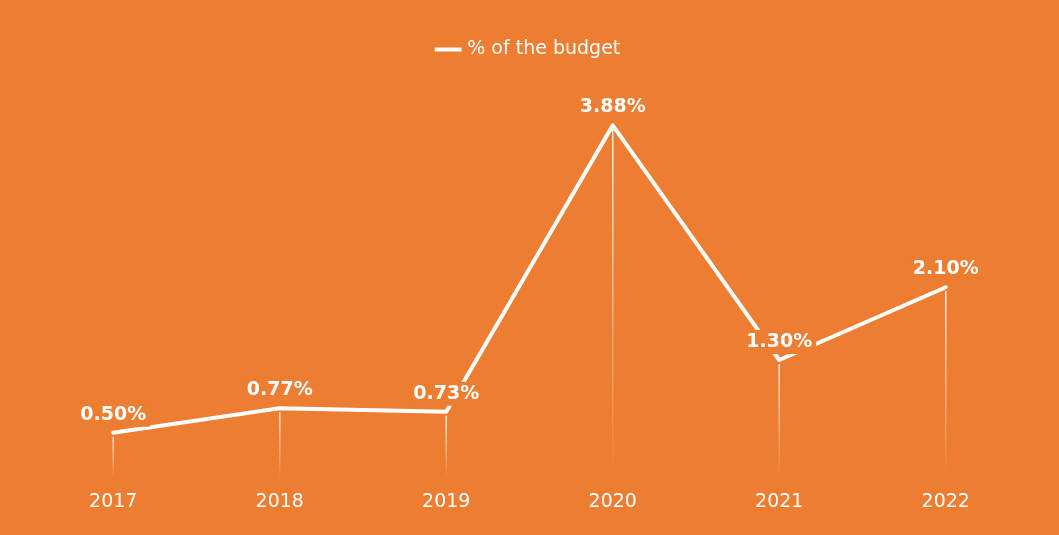  Describe the element at coordinates (612, 105) in the screenshot. I see `data-label: 3.88%` at that location.